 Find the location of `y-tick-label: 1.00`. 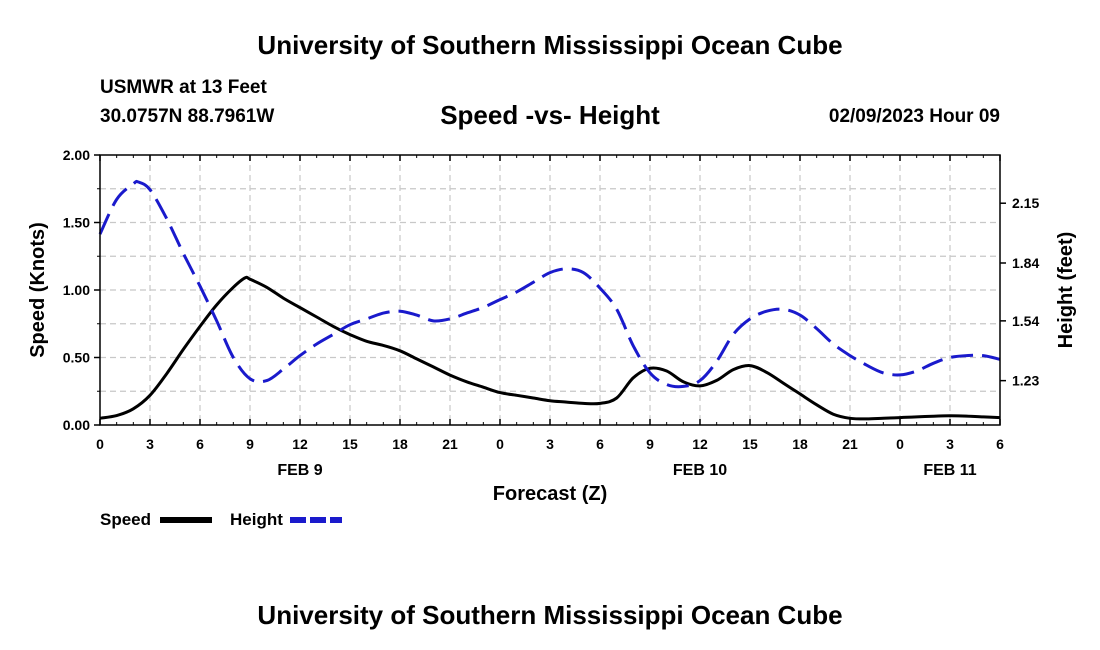

y-tick-label: 1.00 is located at coordinates (76, 290).